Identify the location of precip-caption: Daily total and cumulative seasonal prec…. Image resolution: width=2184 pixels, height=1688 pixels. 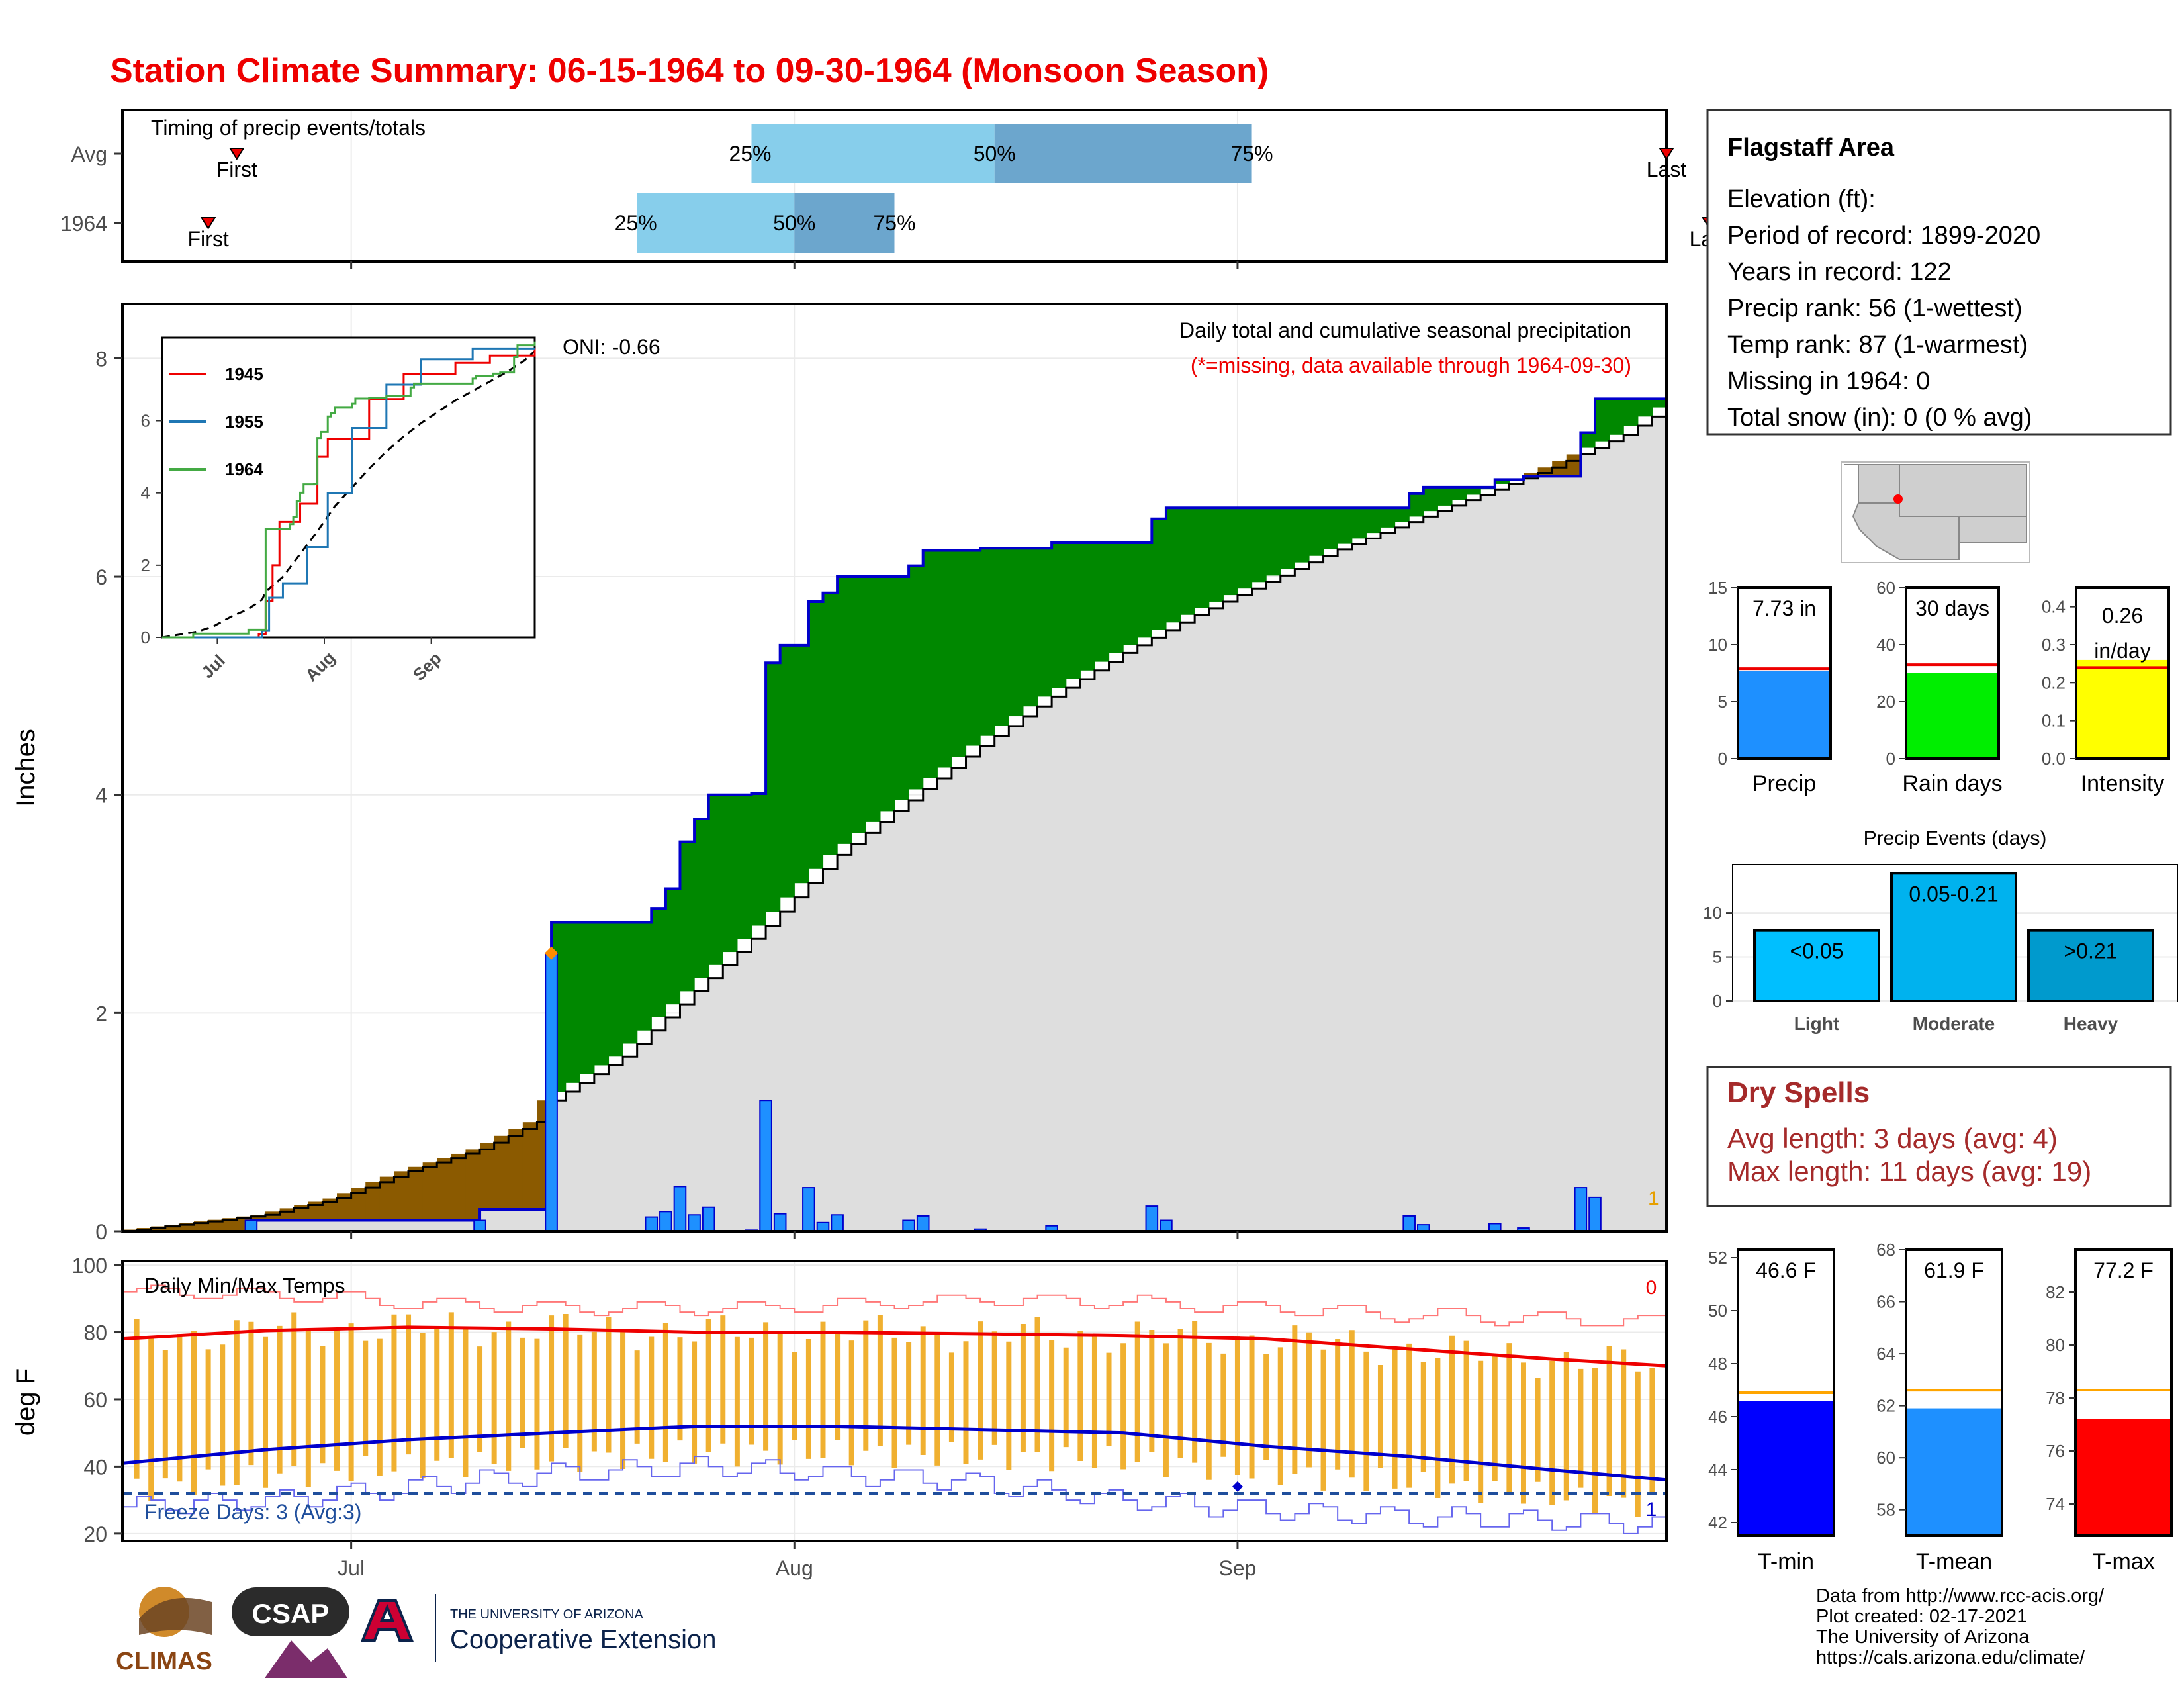
(1405, 330).